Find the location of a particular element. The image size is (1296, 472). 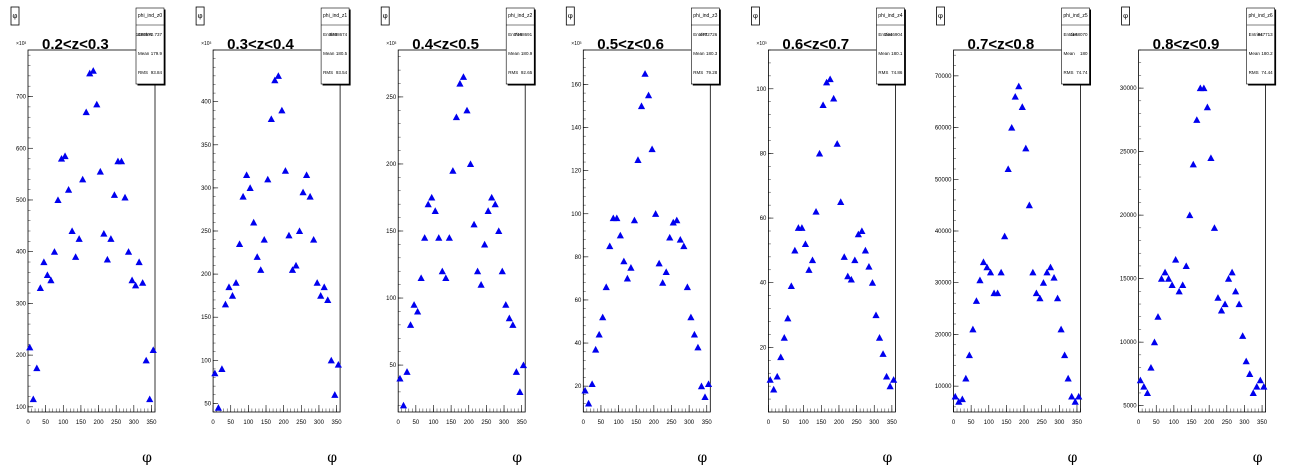

stat-box-name: phi_ind_z5 is located at coordinates (1075, 16).